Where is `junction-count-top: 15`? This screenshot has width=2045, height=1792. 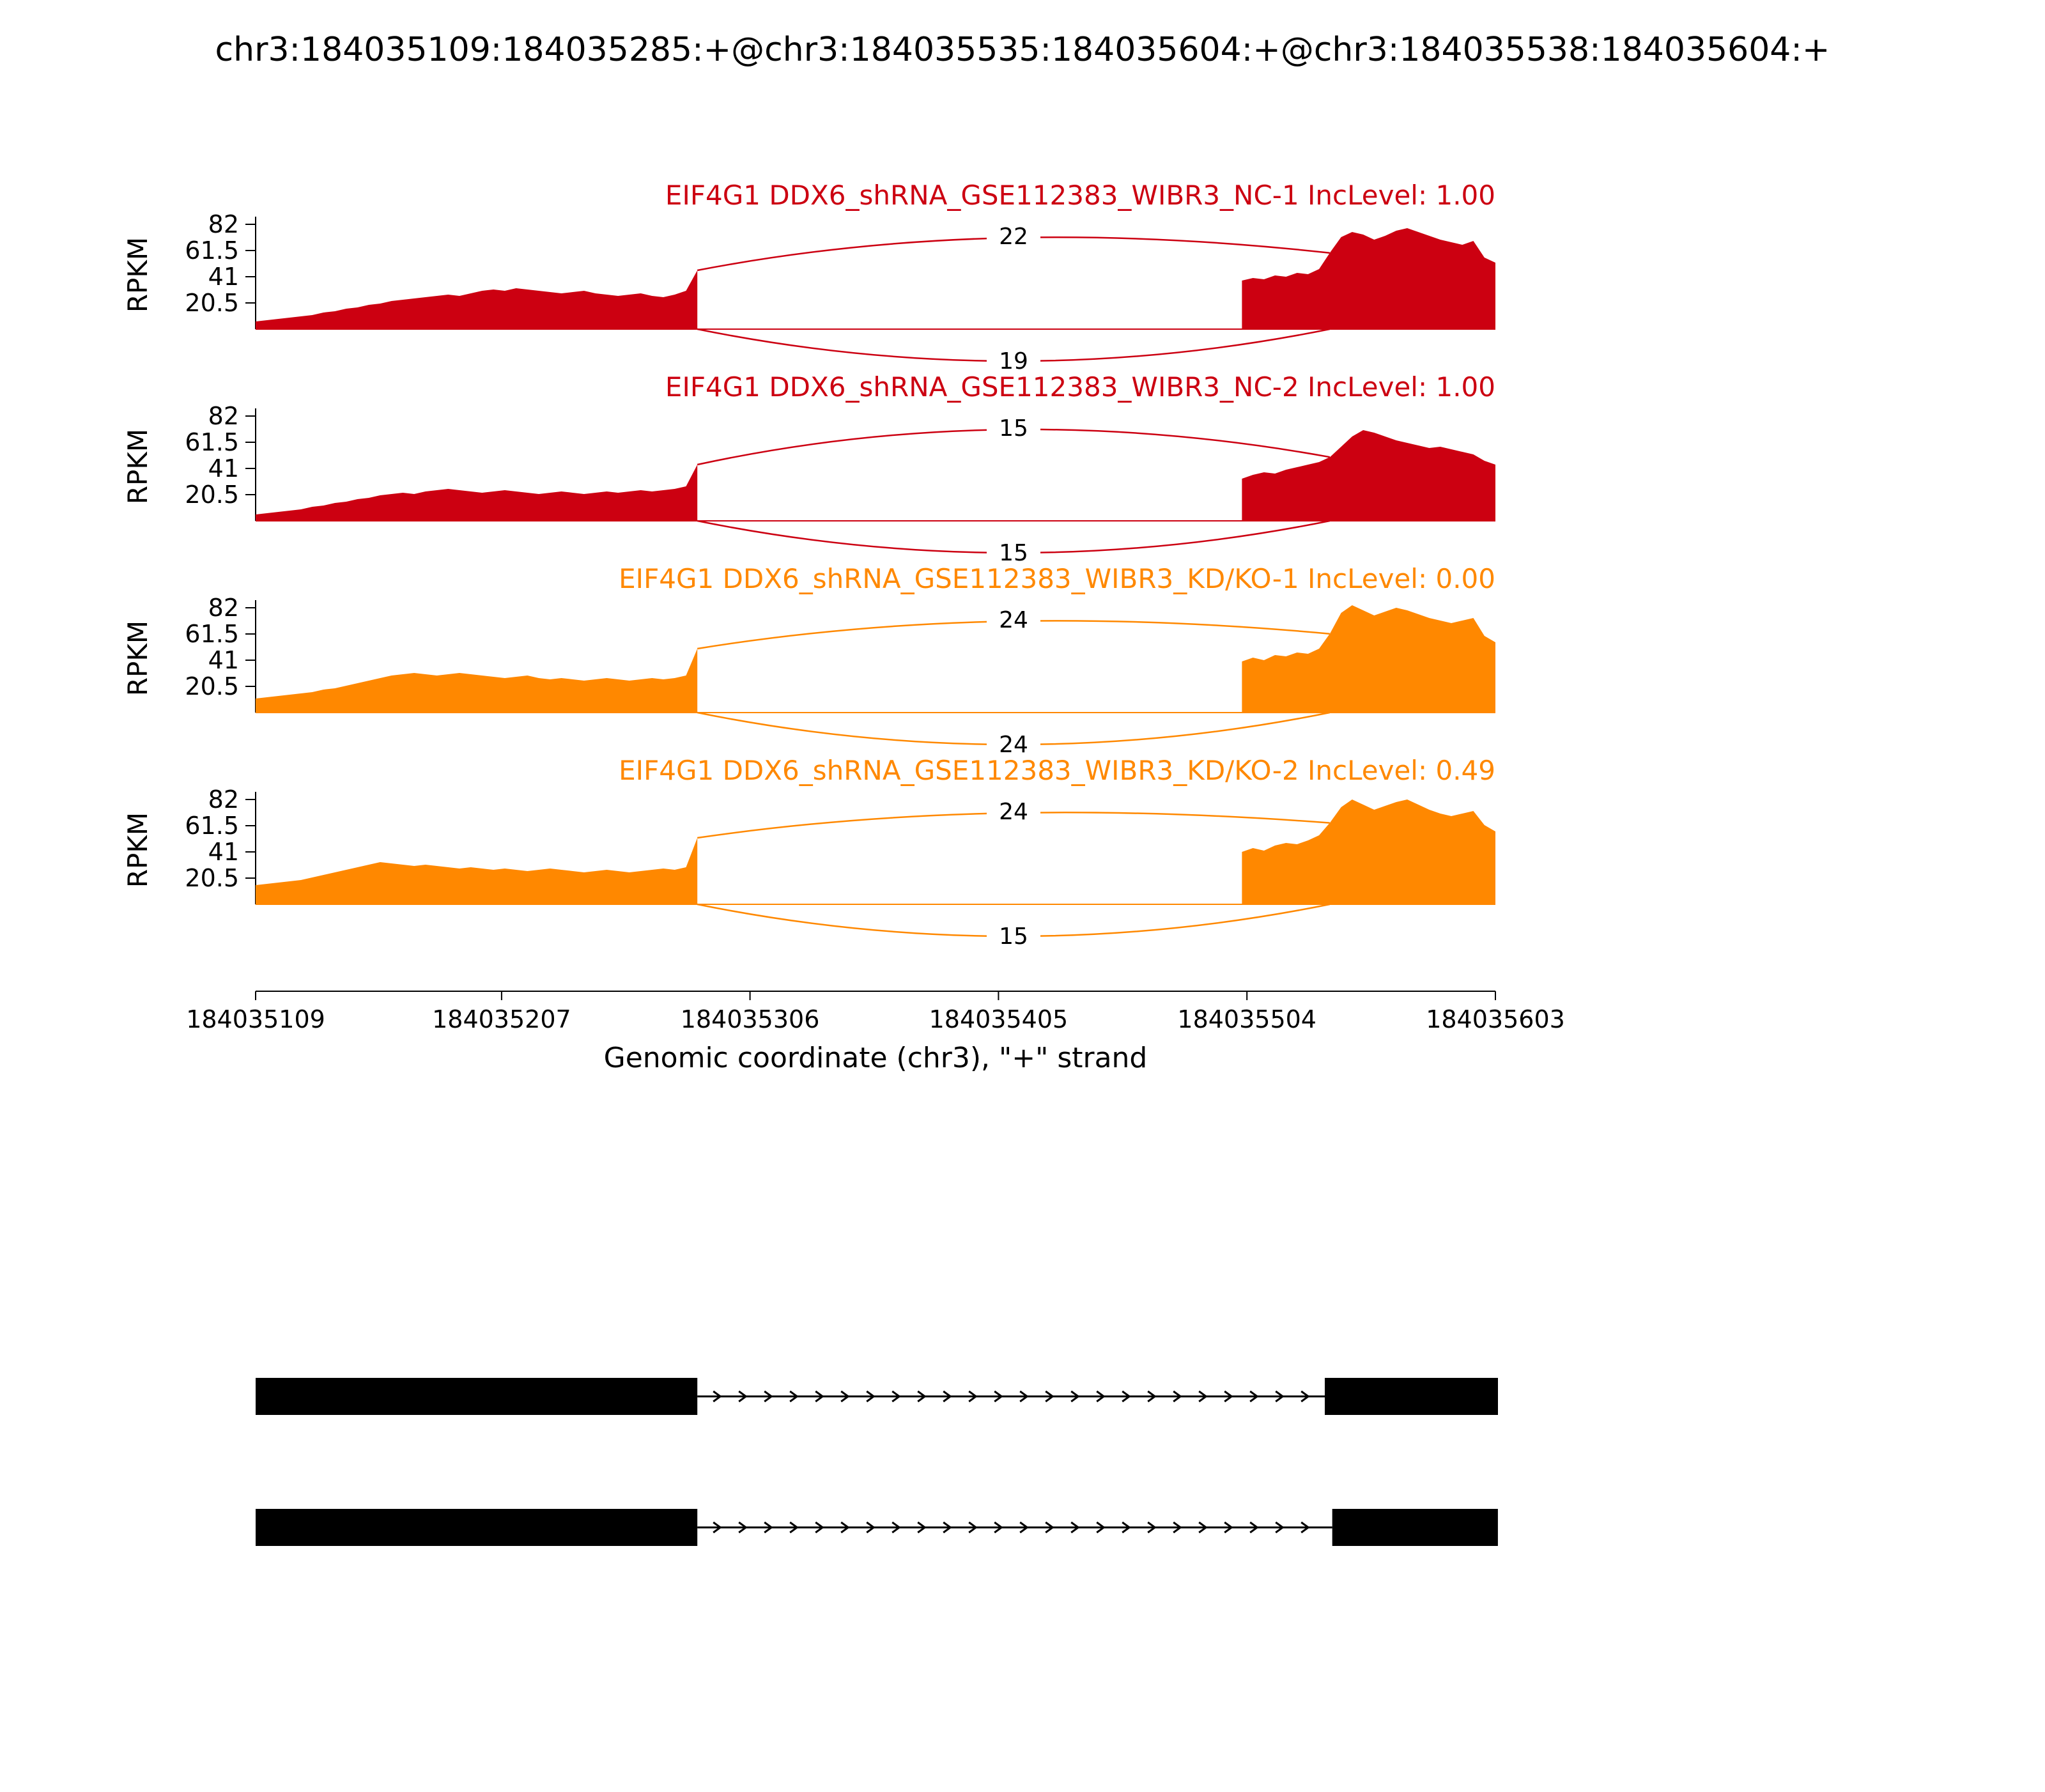 junction-count-top: 15 is located at coordinates (1013, 428).